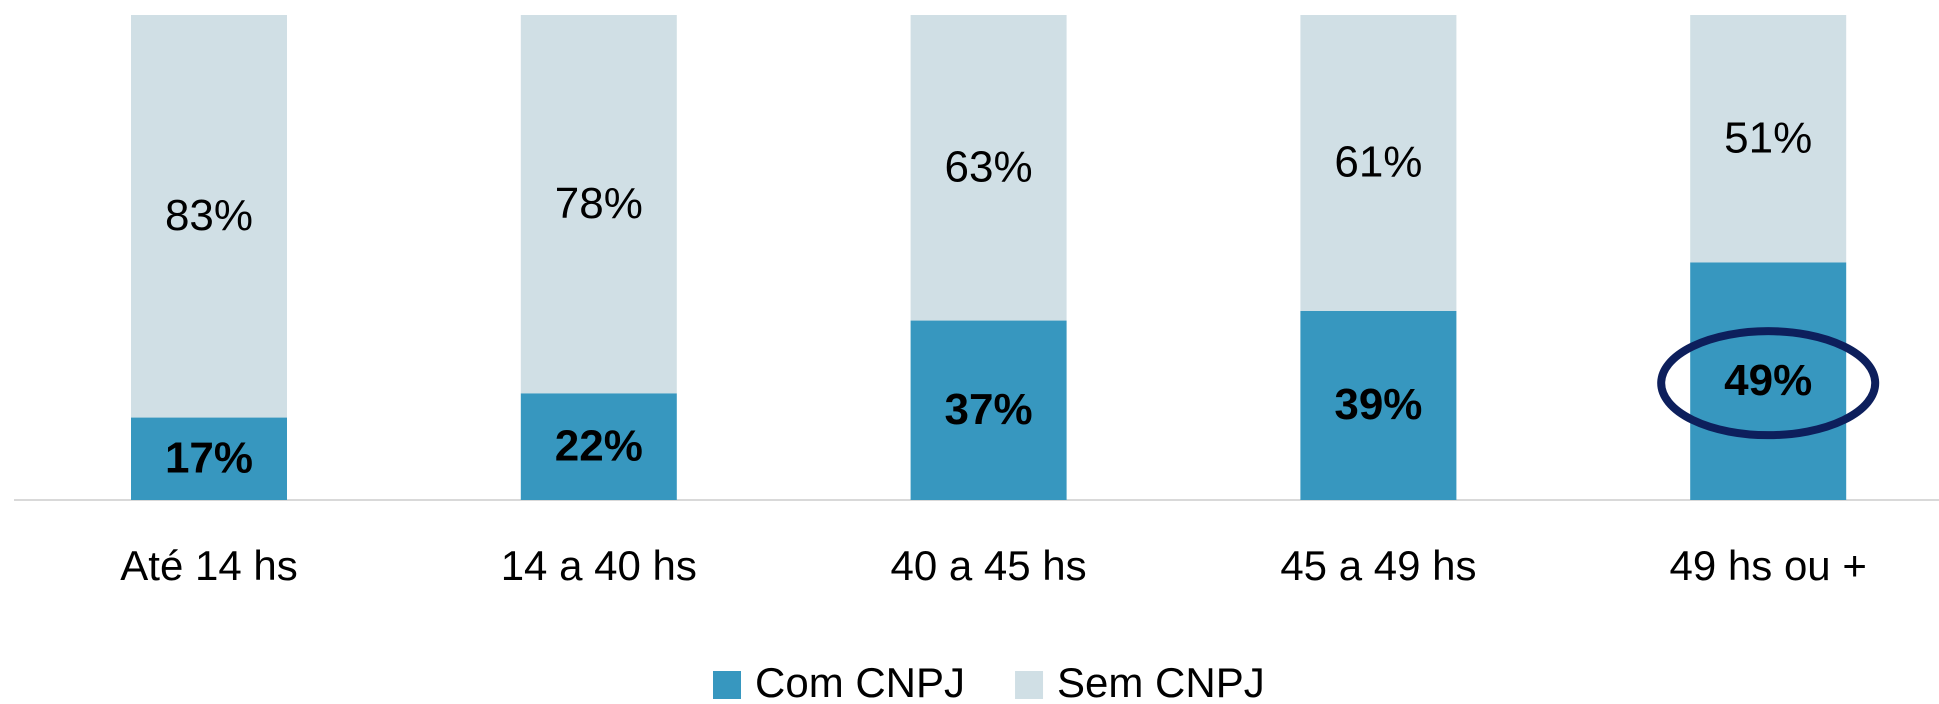 The width and height of the screenshot is (1939, 704). I want to click on data-label: 17%, so click(209, 457).